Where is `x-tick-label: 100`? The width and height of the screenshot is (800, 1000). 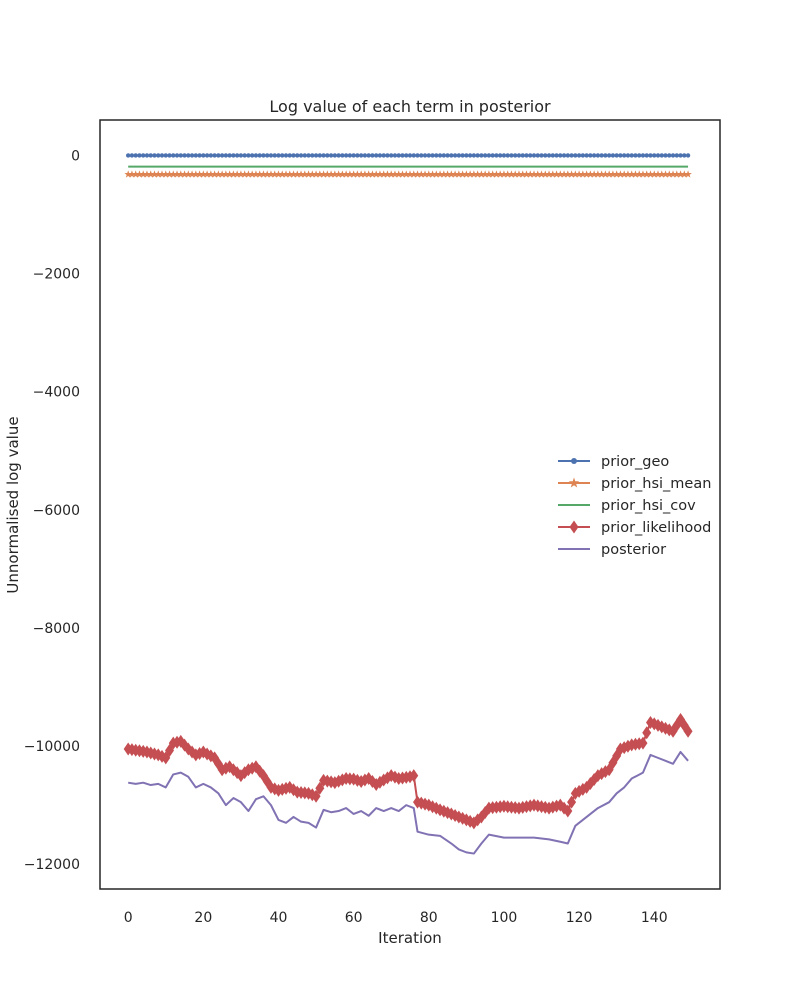 x-tick-label: 100 is located at coordinates (504, 918).